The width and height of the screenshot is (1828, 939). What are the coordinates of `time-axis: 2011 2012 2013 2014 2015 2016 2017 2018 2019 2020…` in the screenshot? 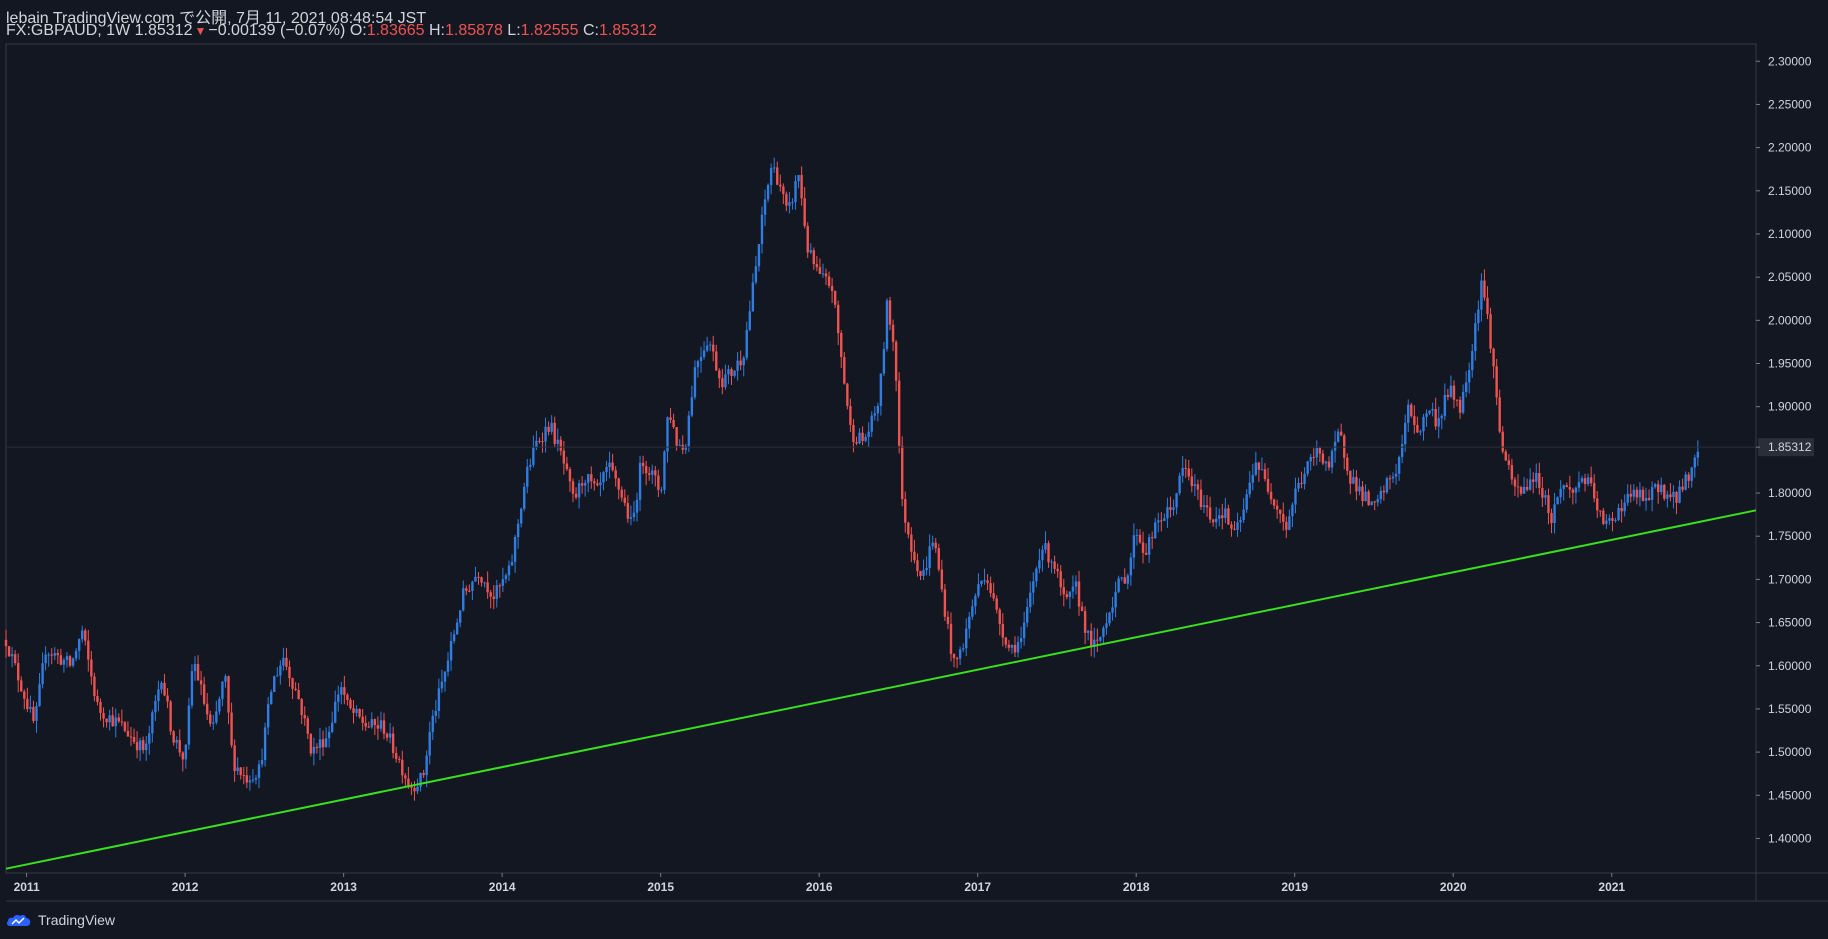 It's located at (820, 883).